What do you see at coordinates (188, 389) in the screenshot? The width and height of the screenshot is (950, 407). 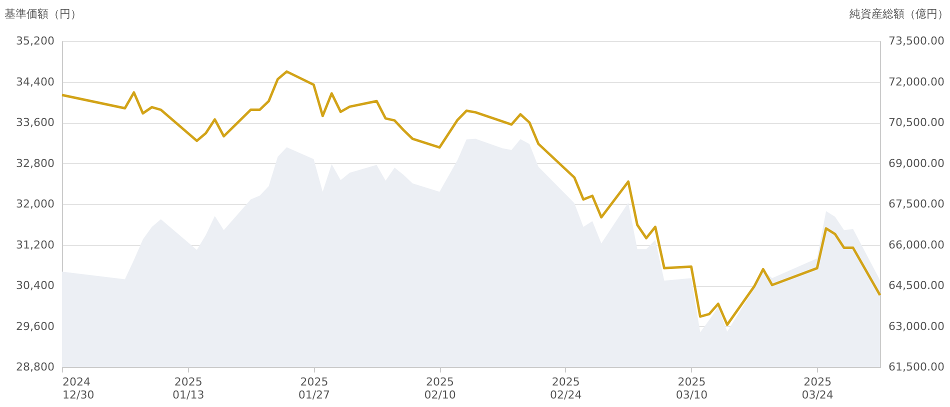 I see `x-tick-label: 2025 01/13` at bounding box center [188, 389].